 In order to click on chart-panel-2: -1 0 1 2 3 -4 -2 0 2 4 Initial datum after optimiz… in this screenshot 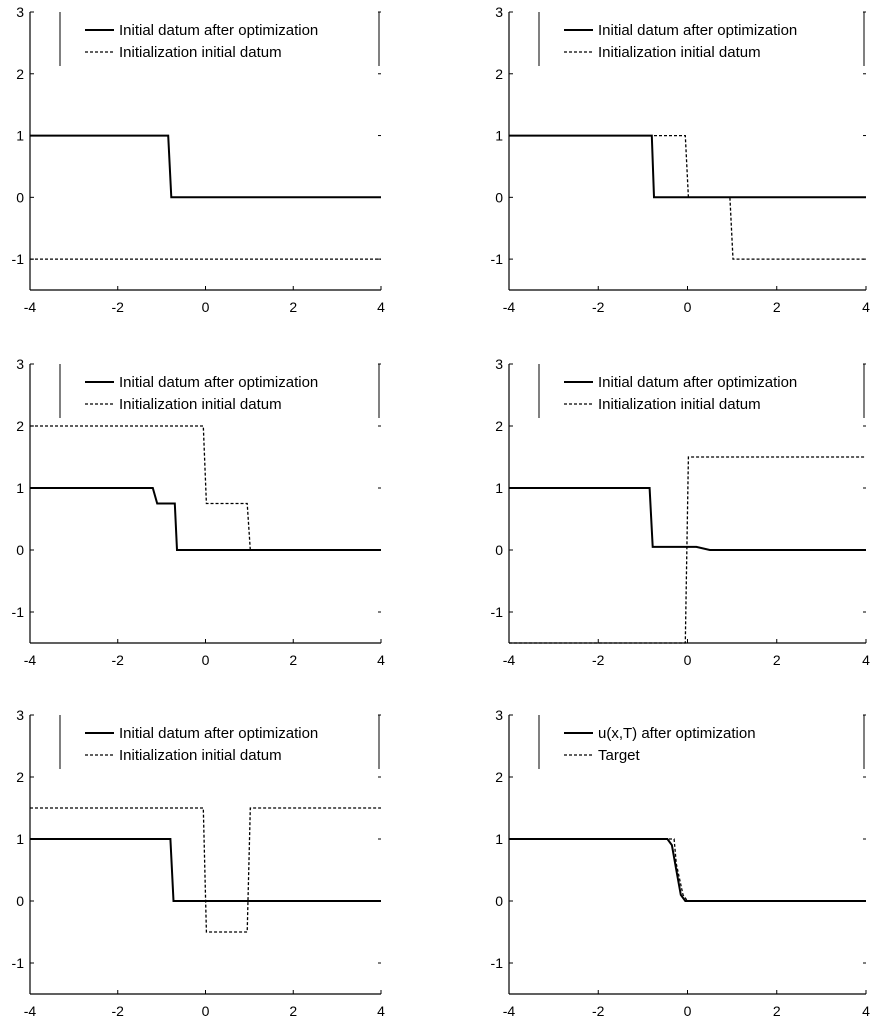, I will do `click(681, 159)`.